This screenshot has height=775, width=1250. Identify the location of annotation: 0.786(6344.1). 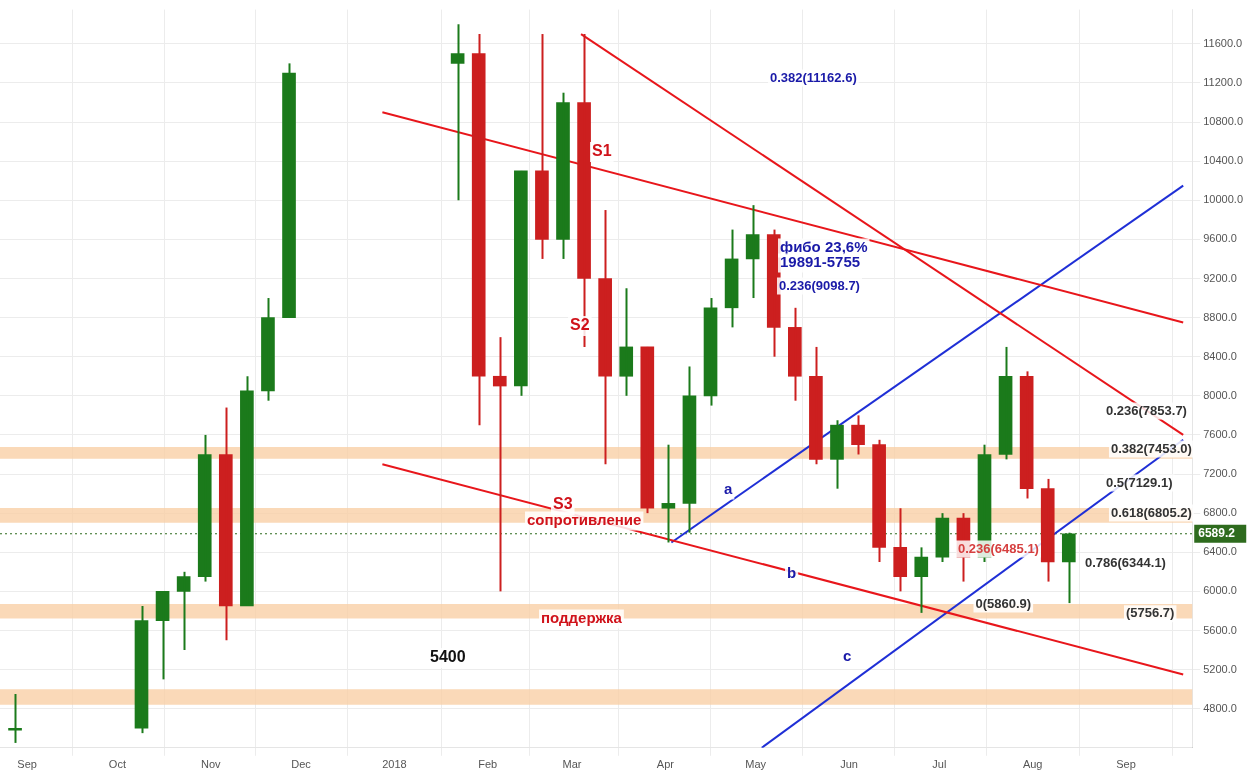
(1125, 562).